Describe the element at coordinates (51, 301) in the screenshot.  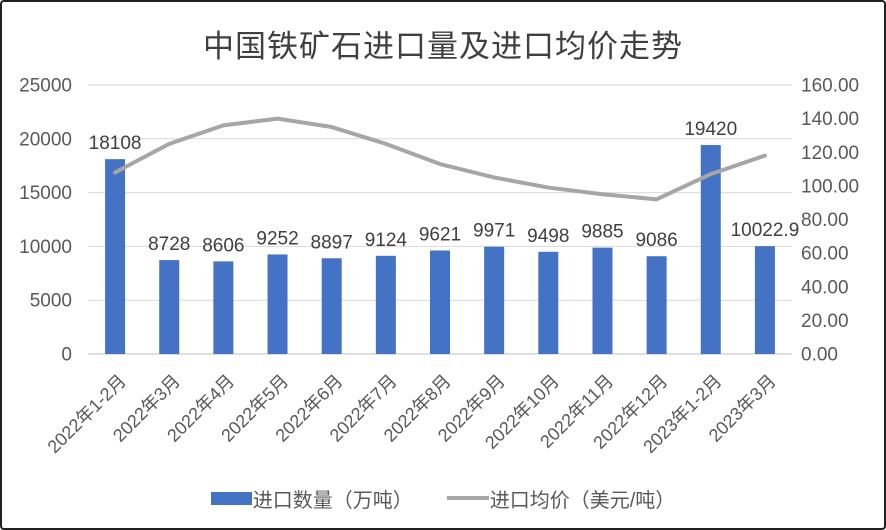
I see `left-axis-tick-label: 5000` at that location.